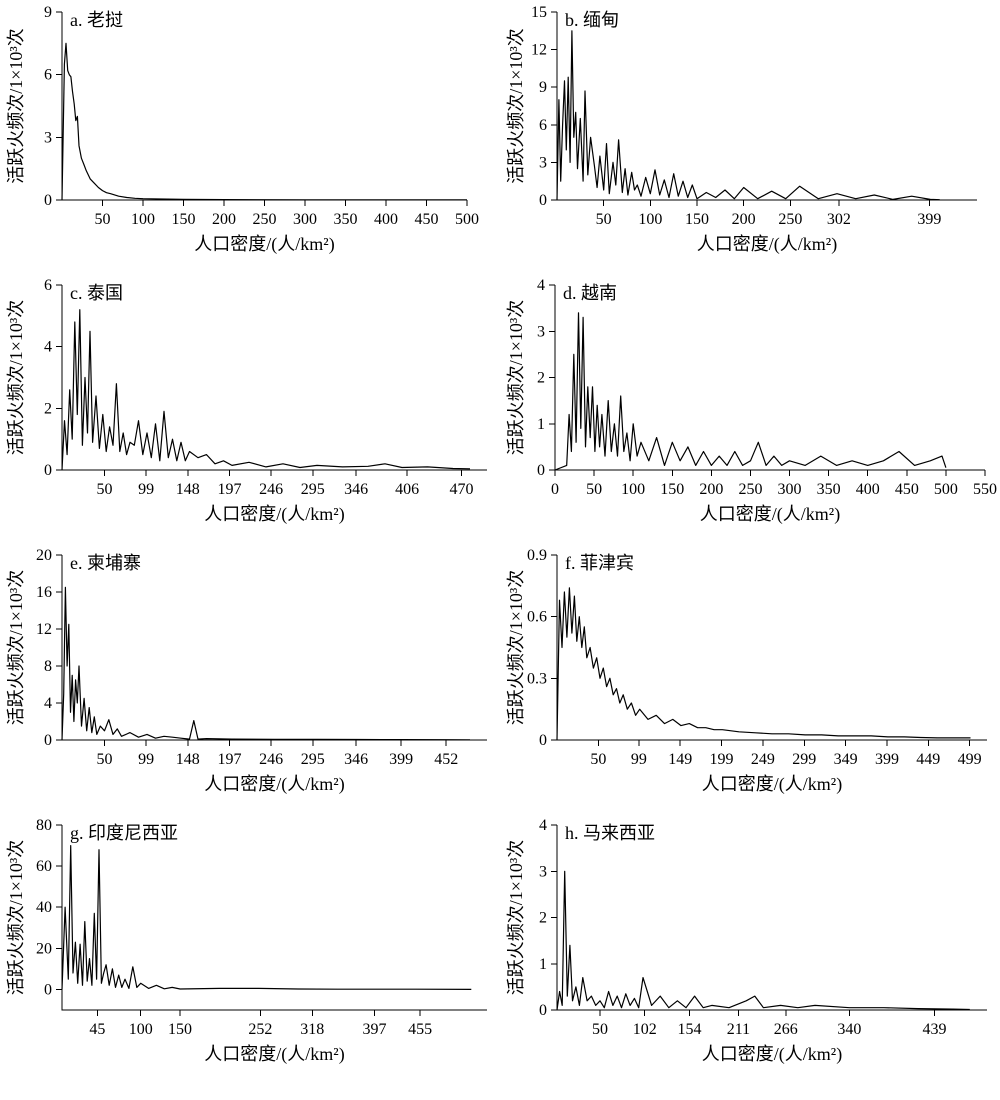  Describe the element at coordinates (96, 293) in the screenshot. I see `panel-title: c. 泰国` at that location.